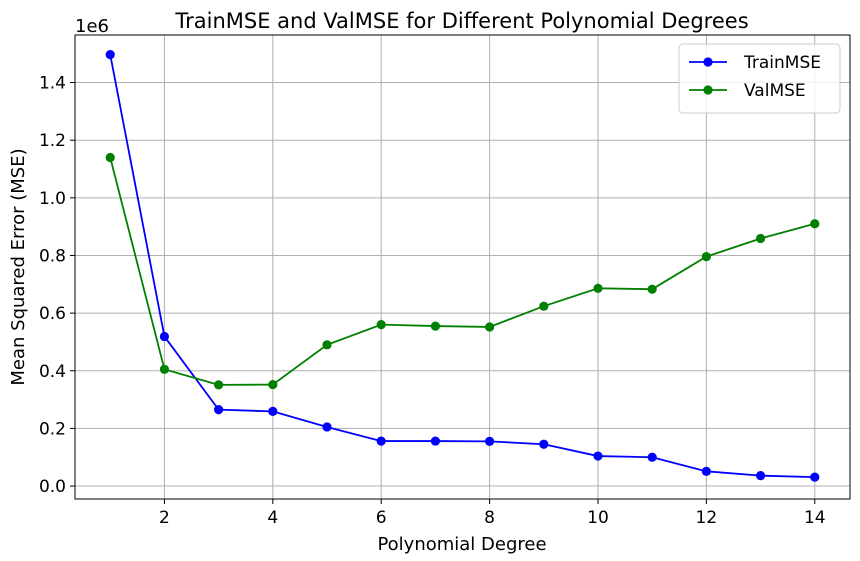 Image resolution: width=860 pixels, height=561 pixels. What do you see at coordinates (52, 141) in the screenshot?
I see `y-tick-label: 1.2` at bounding box center [52, 141].